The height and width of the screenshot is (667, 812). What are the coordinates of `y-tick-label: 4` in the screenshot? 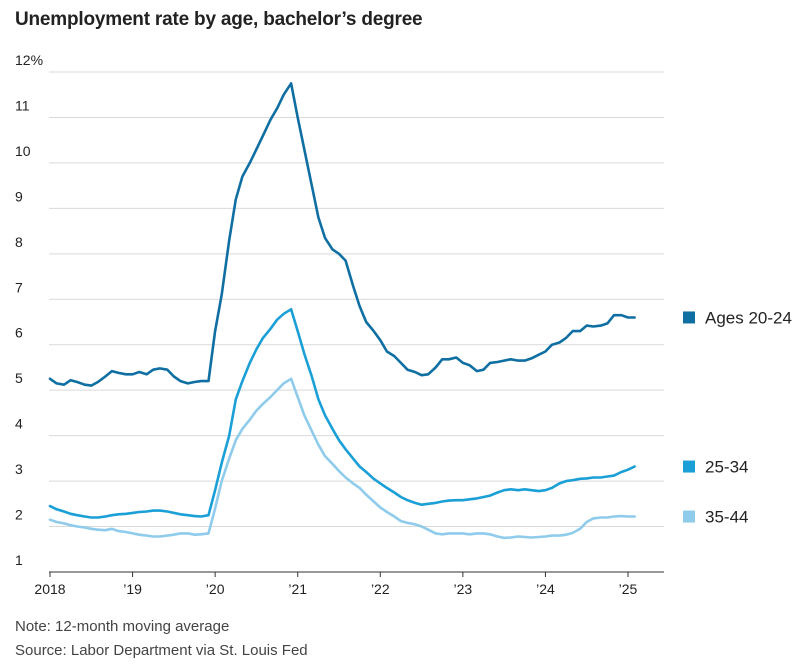 It's located at (19, 424).